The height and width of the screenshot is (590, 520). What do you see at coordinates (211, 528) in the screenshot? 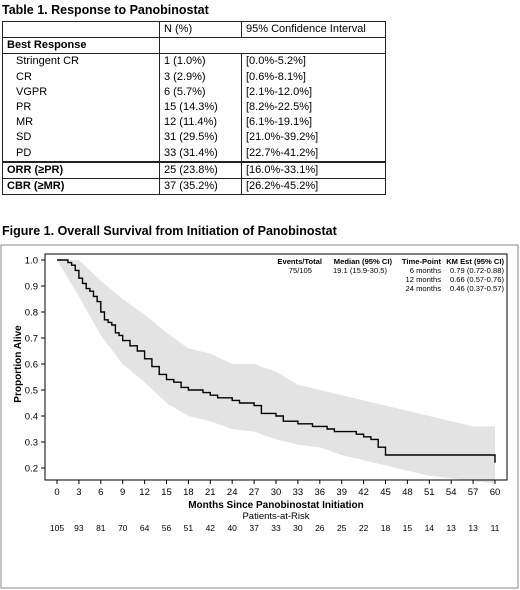
I see `risk-count: 42` at bounding box center [211, 528].